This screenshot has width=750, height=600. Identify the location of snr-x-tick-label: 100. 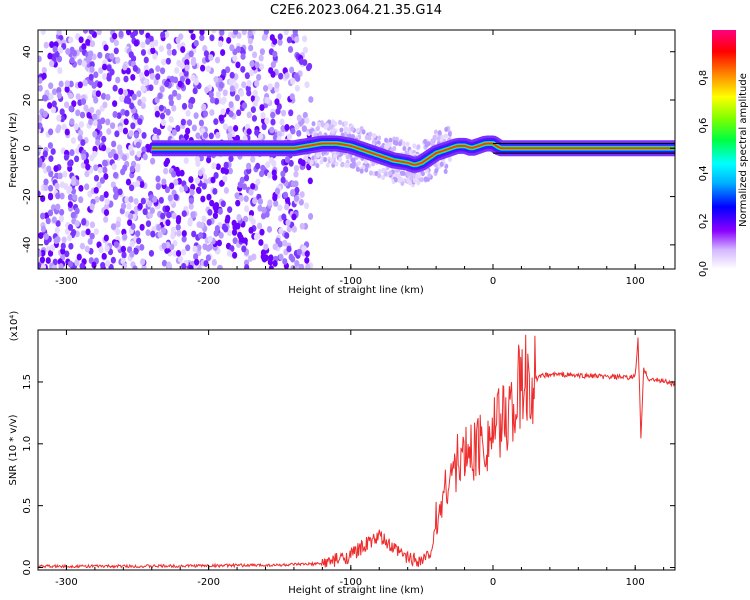
(635, 582).